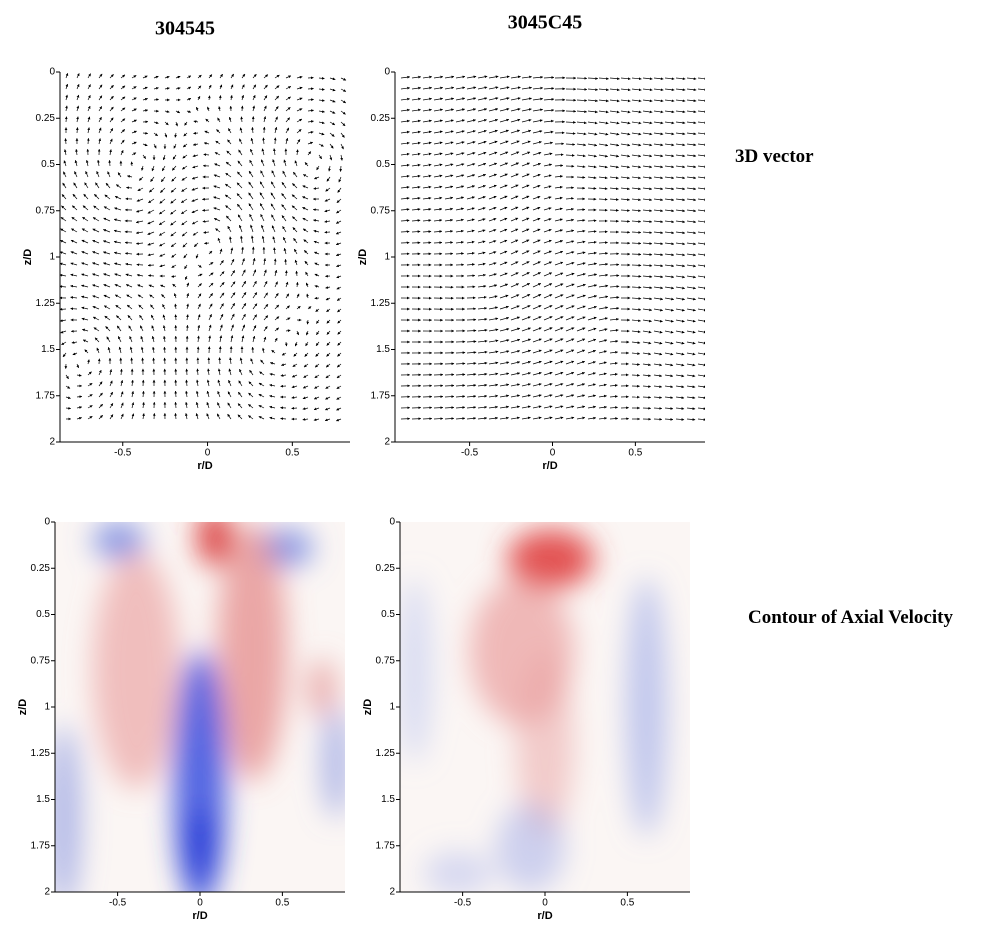 This screenshot has height=927, width=989. I want to click on x-tick-label: 0, so click(553, 453).